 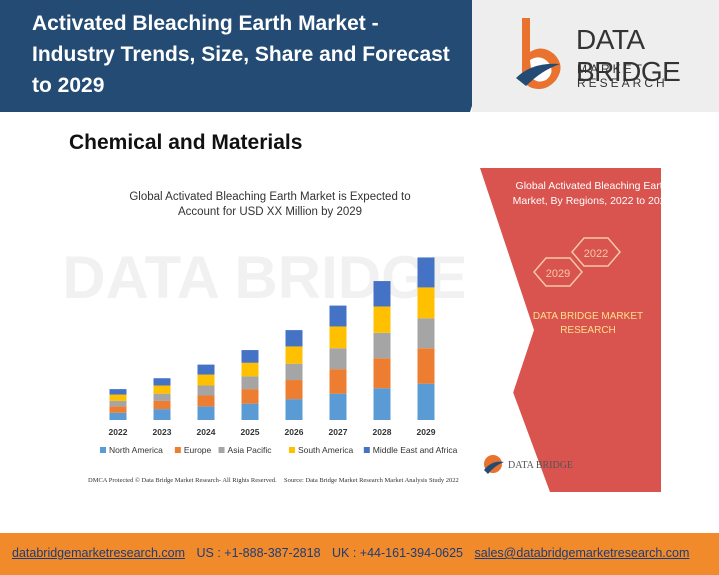 I want to click on side-panel-label-group: DATA BRIDGE MARKET RESEARCH, so click(x=588, y=323).